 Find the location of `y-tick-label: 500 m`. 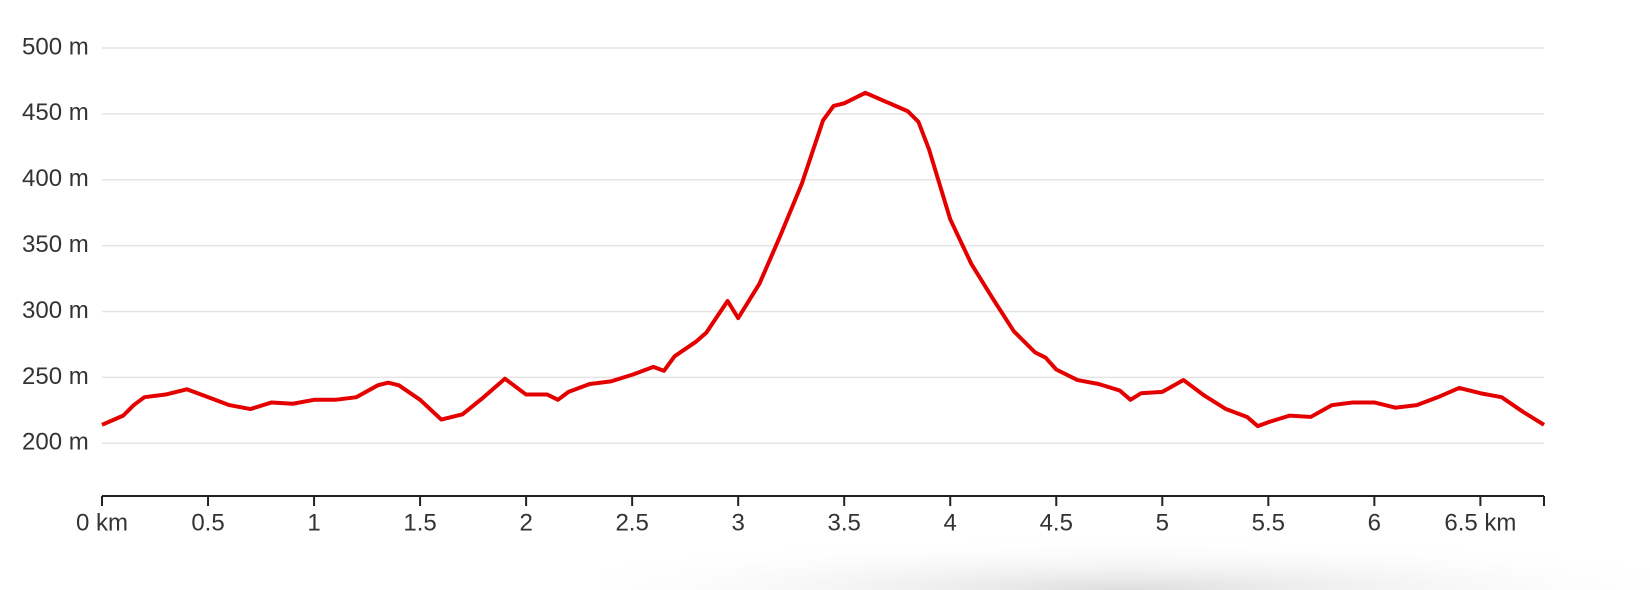

y-tick-label: 500 m is located at coordinates (55, 46).